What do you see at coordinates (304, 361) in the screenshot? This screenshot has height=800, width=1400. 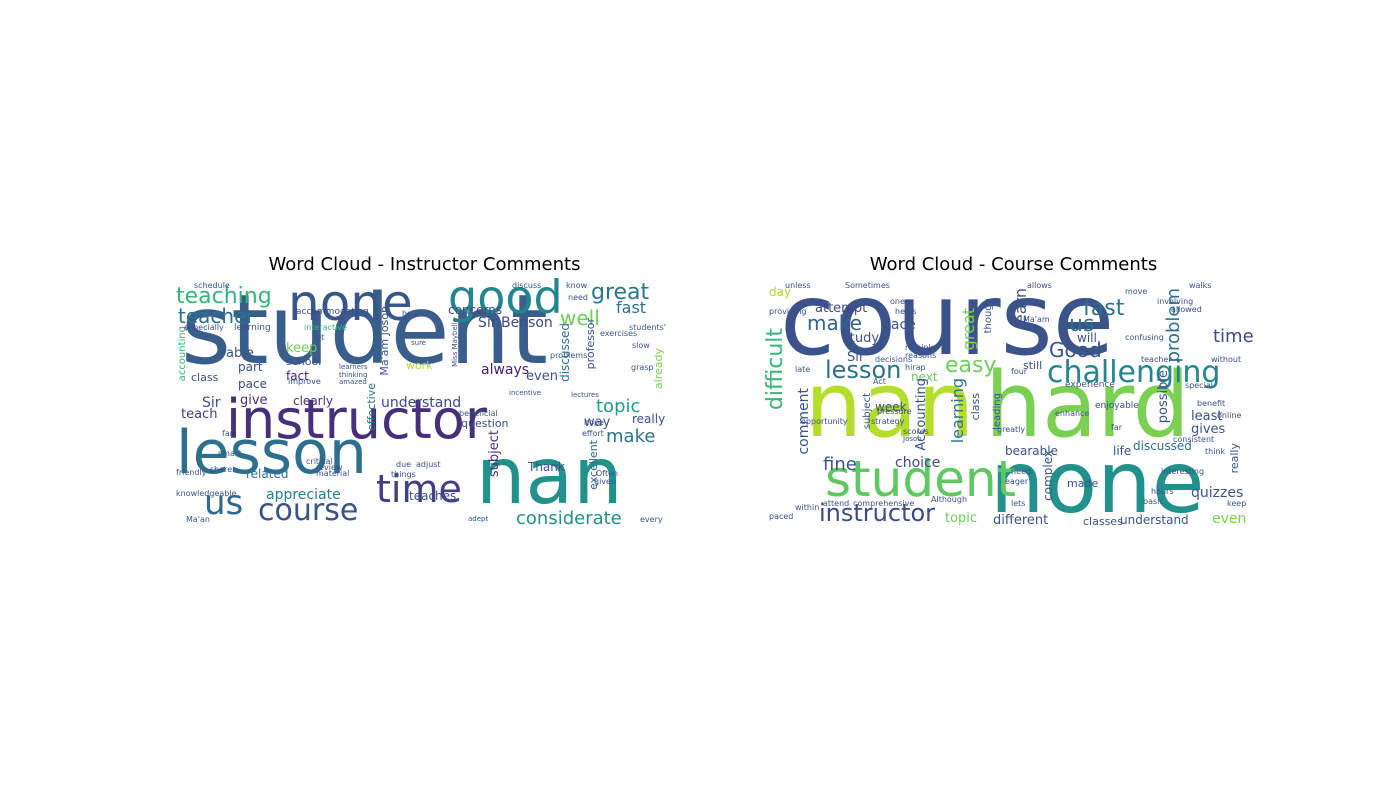 I see `cloud-word: school` at bounding box center [304, 361].